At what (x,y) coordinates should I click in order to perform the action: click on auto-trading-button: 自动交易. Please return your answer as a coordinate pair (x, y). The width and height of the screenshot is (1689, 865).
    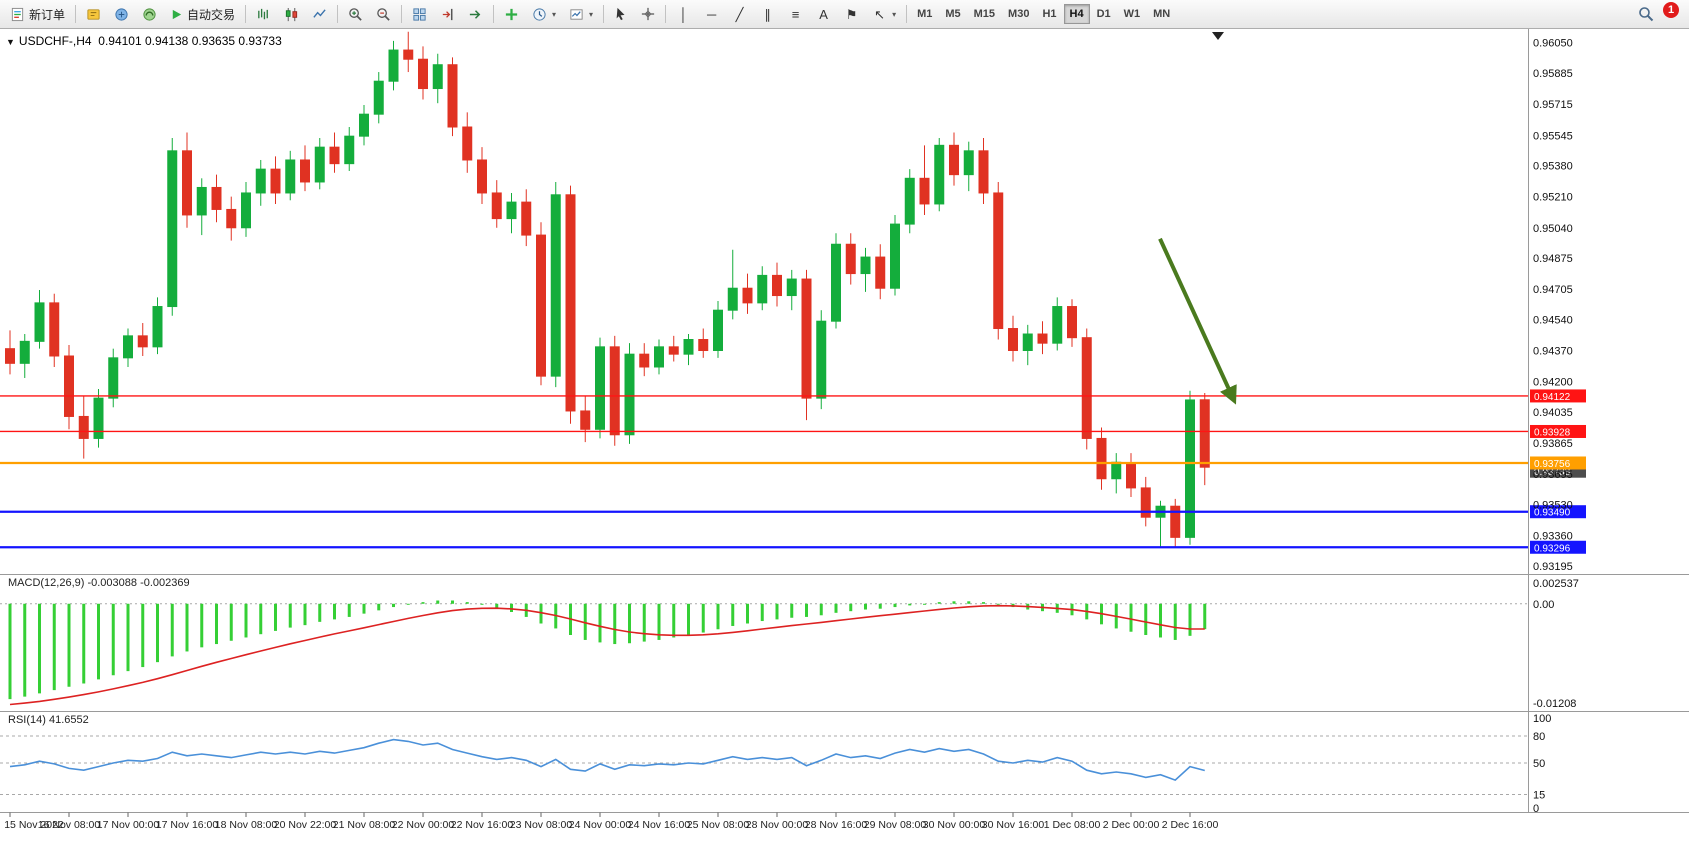
    Looking at the image, I should click on (202, 14).